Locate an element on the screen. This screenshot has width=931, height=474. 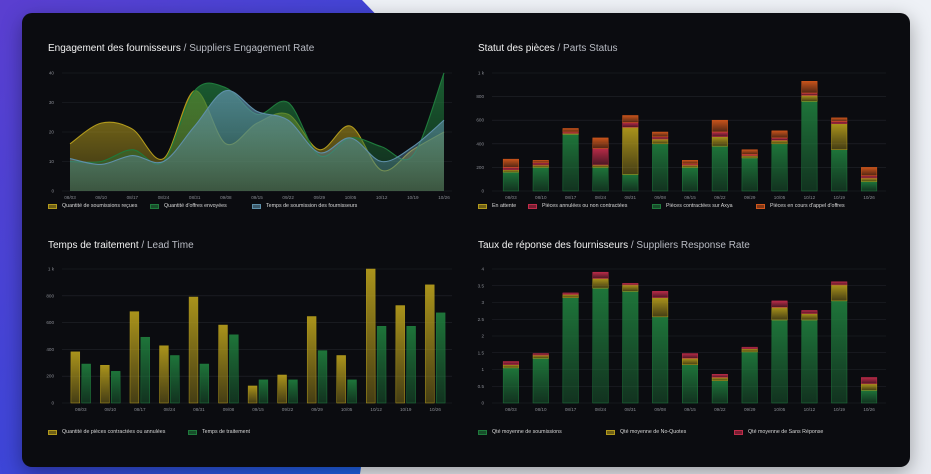
y-tick-label: 10 is located at coordinates (52, 161).